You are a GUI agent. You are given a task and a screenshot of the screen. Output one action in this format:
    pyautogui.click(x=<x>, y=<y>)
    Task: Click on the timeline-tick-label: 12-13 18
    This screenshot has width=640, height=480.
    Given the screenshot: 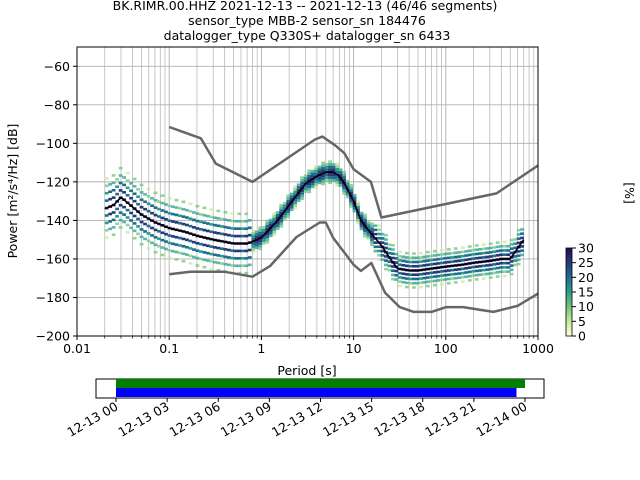 What is the action you would take?
    pyautogui.click(x=399, y=419)
    